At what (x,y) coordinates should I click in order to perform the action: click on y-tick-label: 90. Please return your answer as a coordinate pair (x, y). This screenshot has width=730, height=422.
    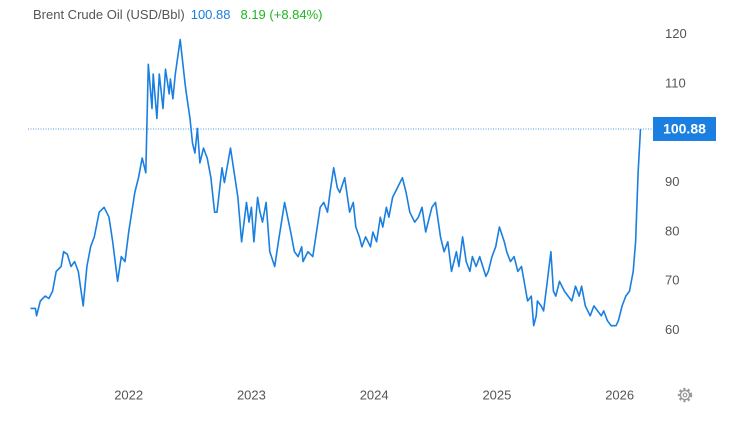
    Looking at the image, I should click on (672, 181).